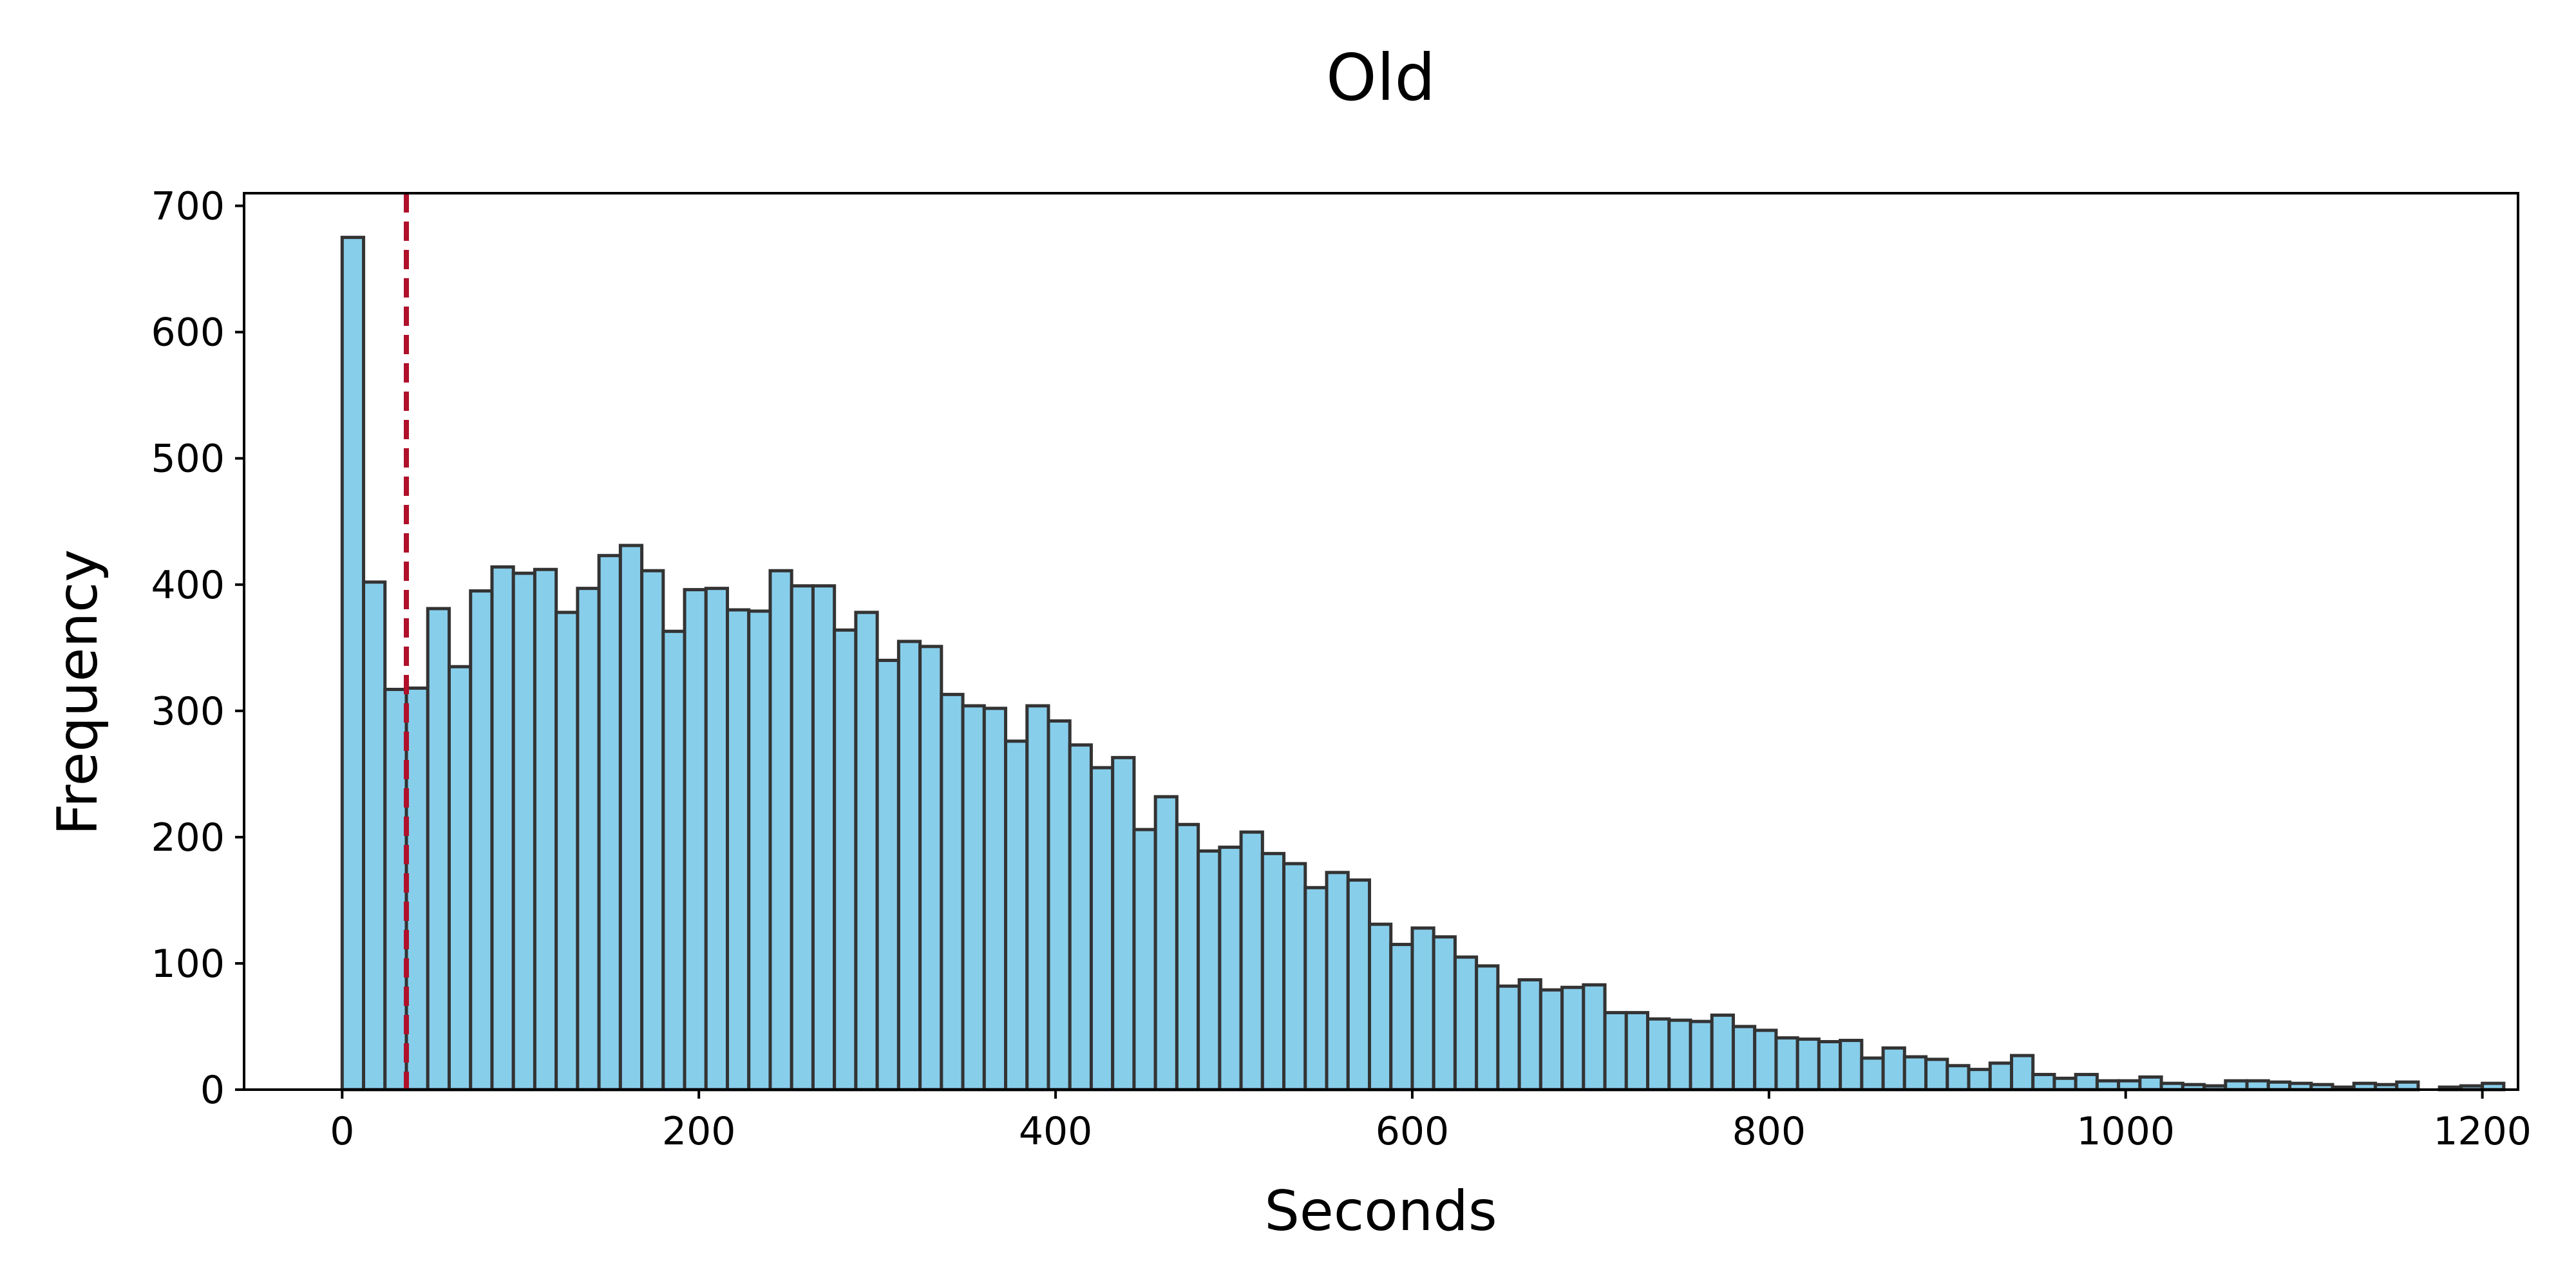 The height and width of the screenshot is (1288, 2576). Describe the element at coordinates (188, 965) in the screenshot. I see `y-tick-label: 100` at that location.